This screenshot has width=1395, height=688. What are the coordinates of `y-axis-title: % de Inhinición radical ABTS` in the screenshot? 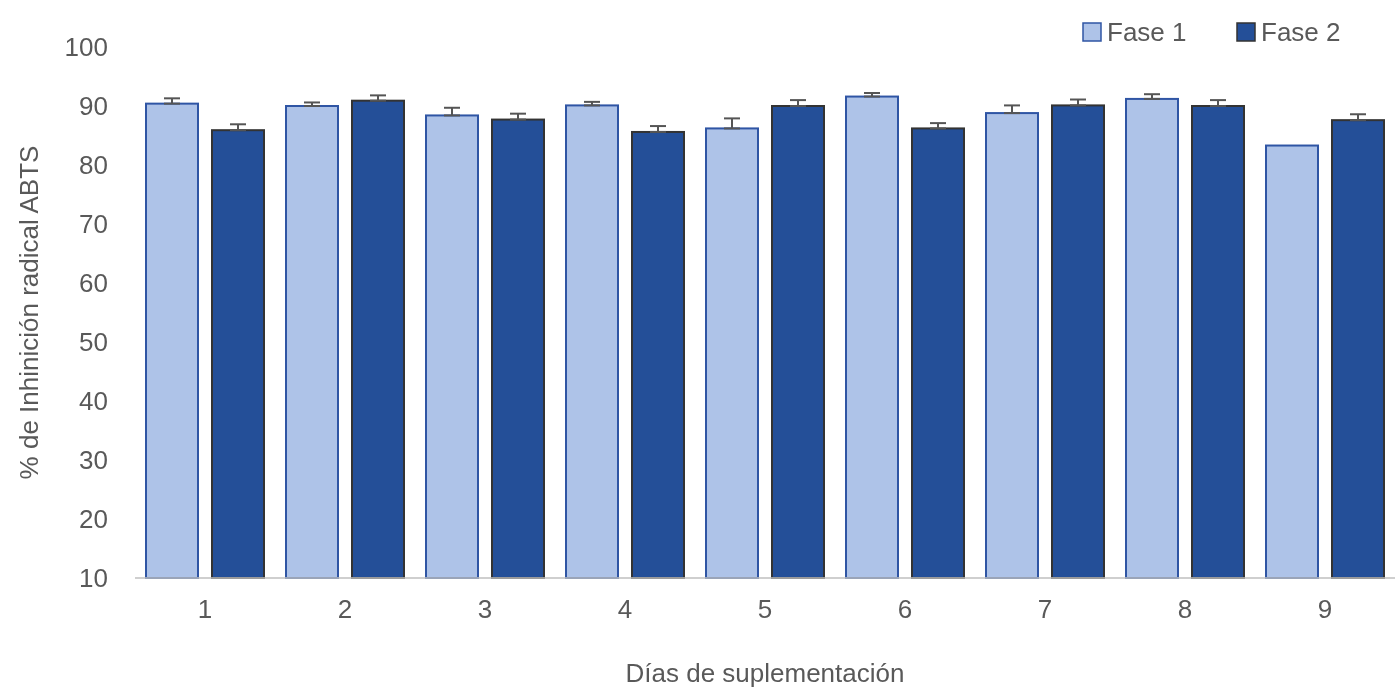 It's located at (29, 312).